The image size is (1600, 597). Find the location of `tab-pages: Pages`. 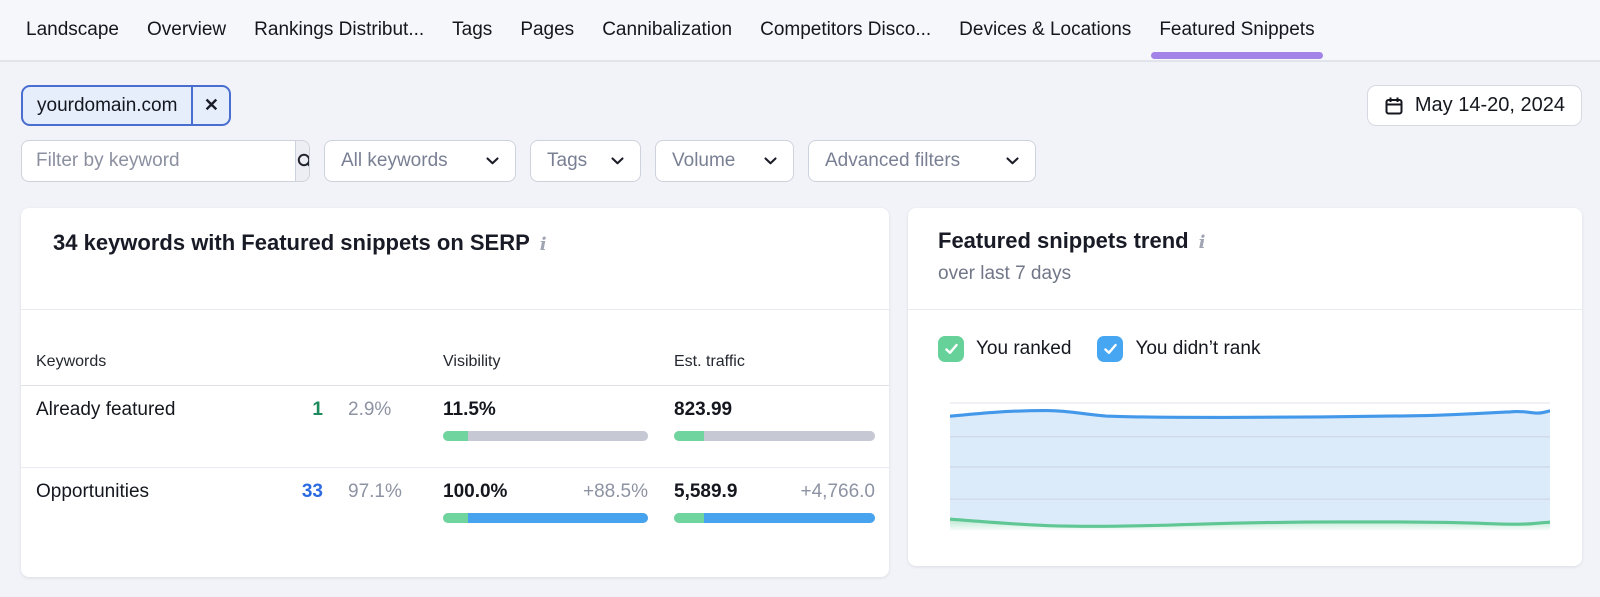

tab-pages: Pages is located at coordinates (547, 29).